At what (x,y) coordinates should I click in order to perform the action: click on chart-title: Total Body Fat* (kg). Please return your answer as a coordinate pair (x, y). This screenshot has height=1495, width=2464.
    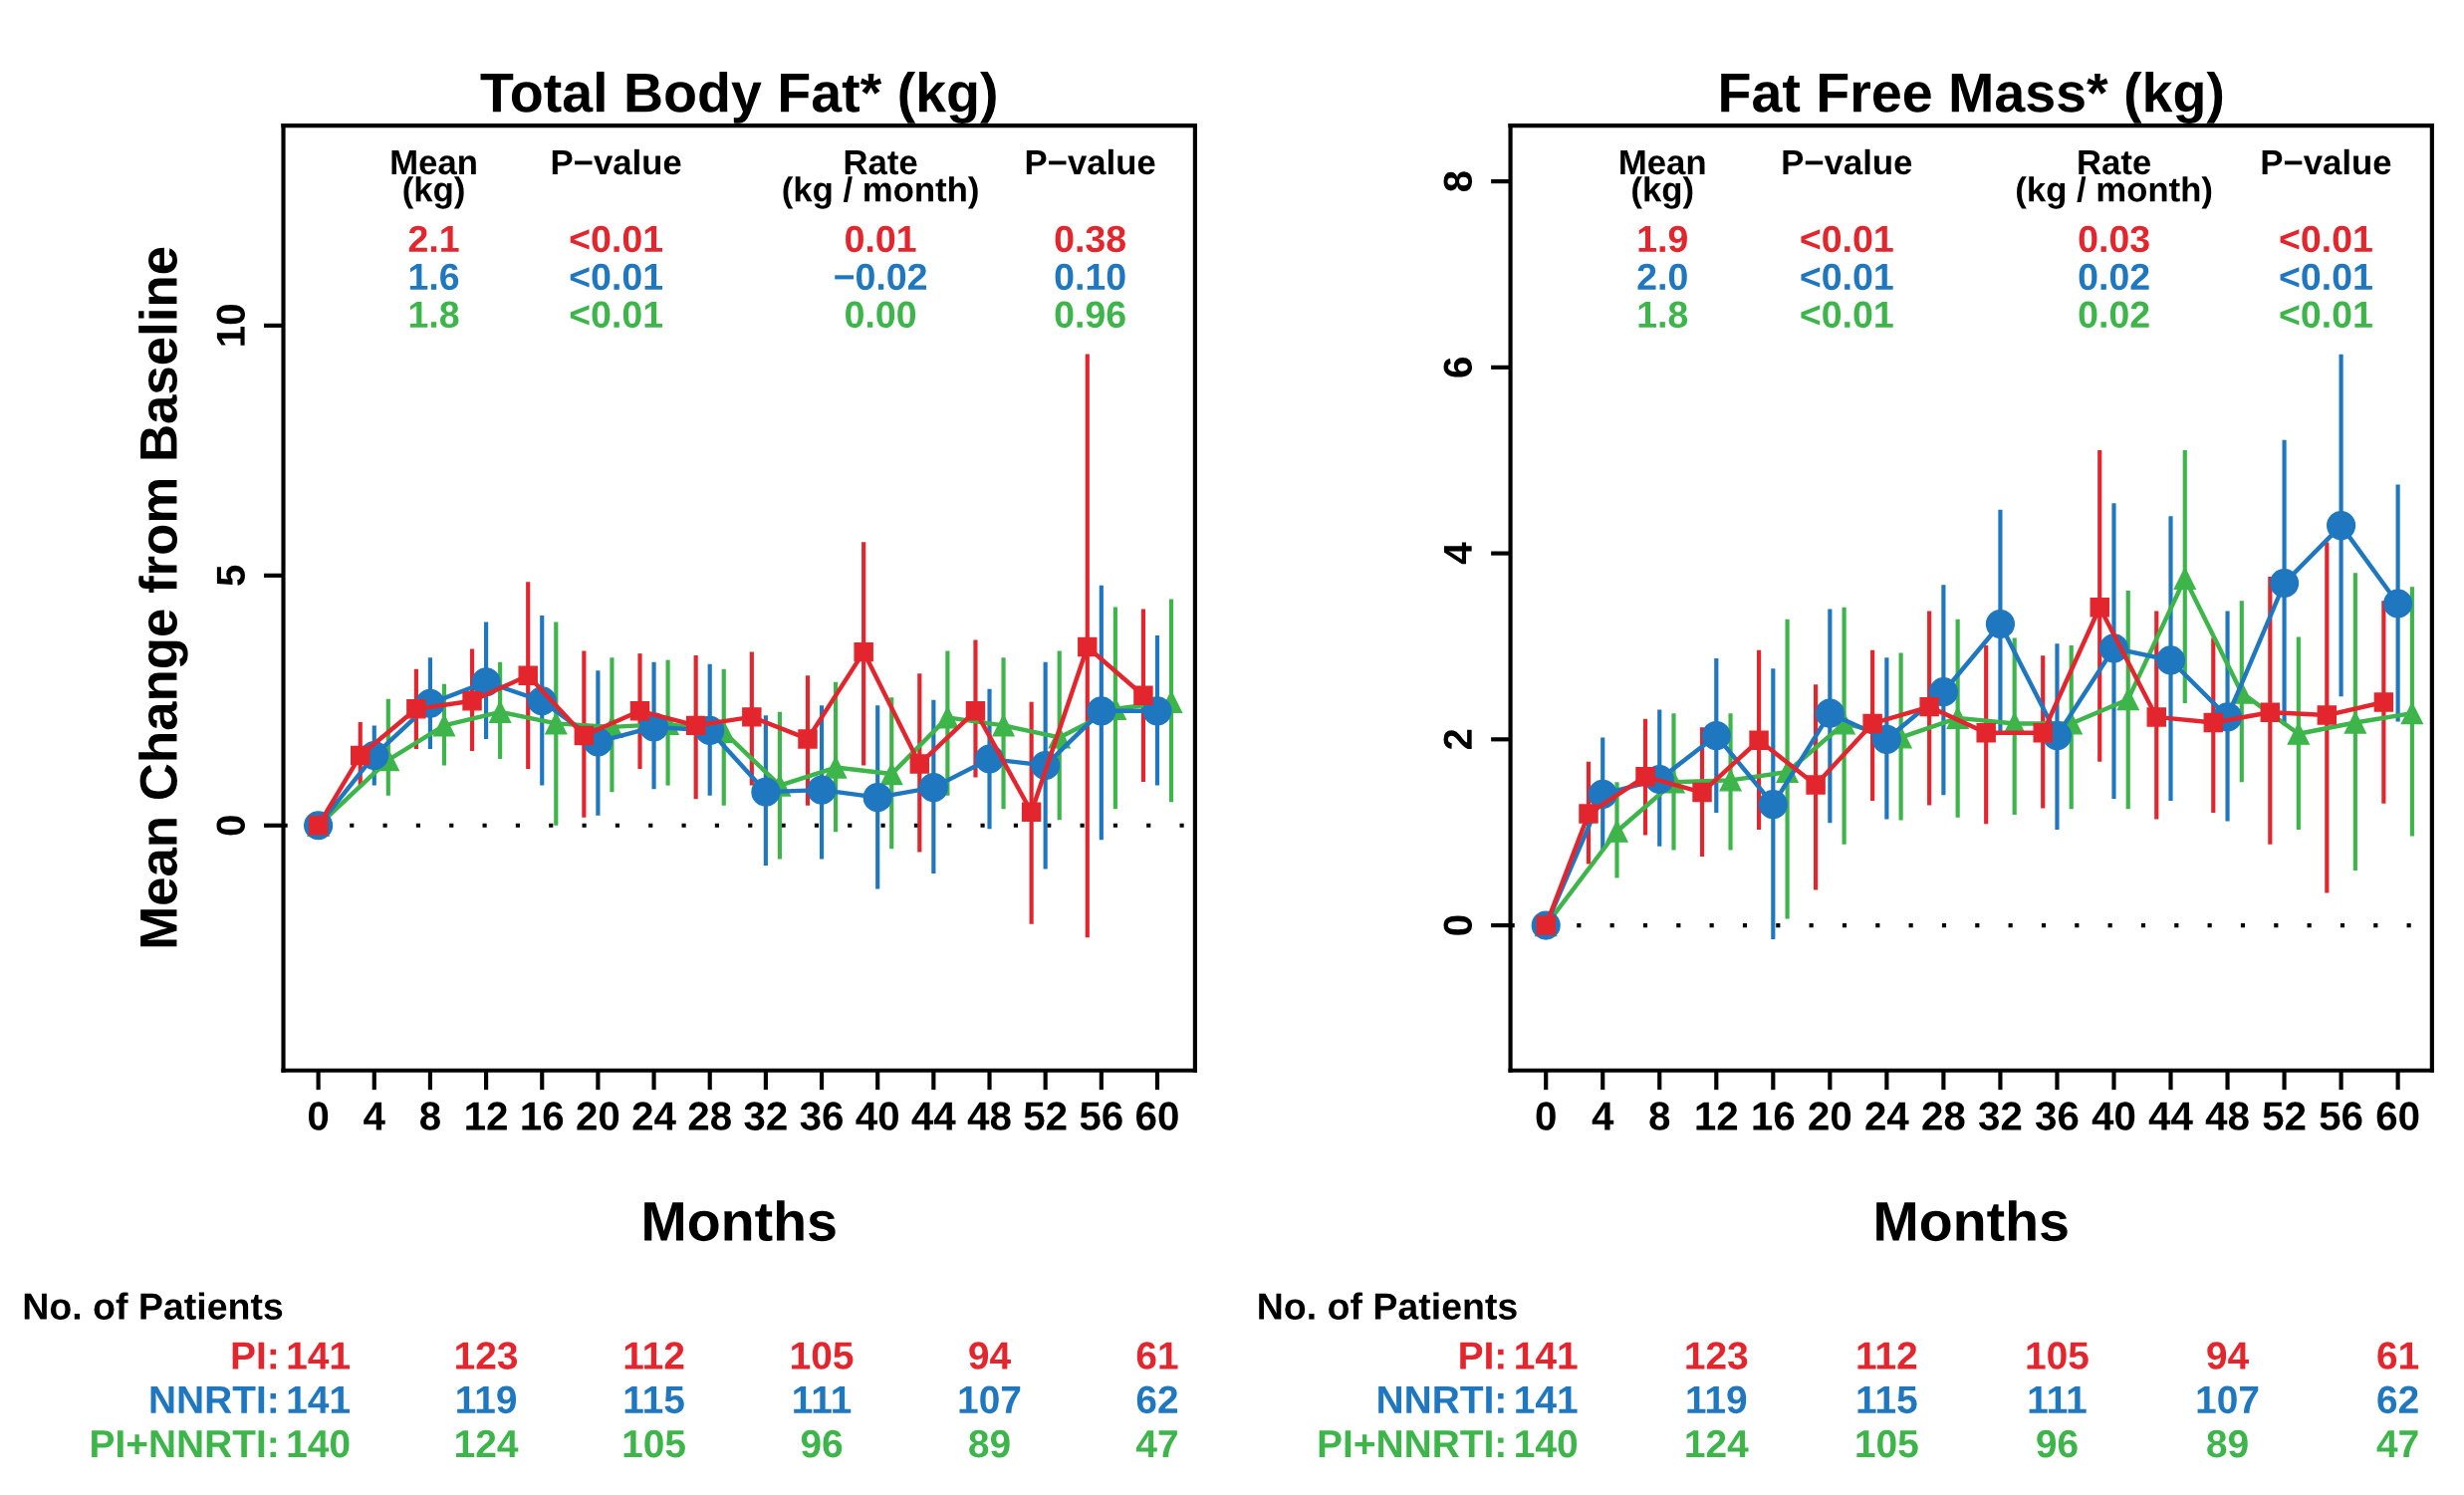
    Looking at the image, I should click on (738, 97).